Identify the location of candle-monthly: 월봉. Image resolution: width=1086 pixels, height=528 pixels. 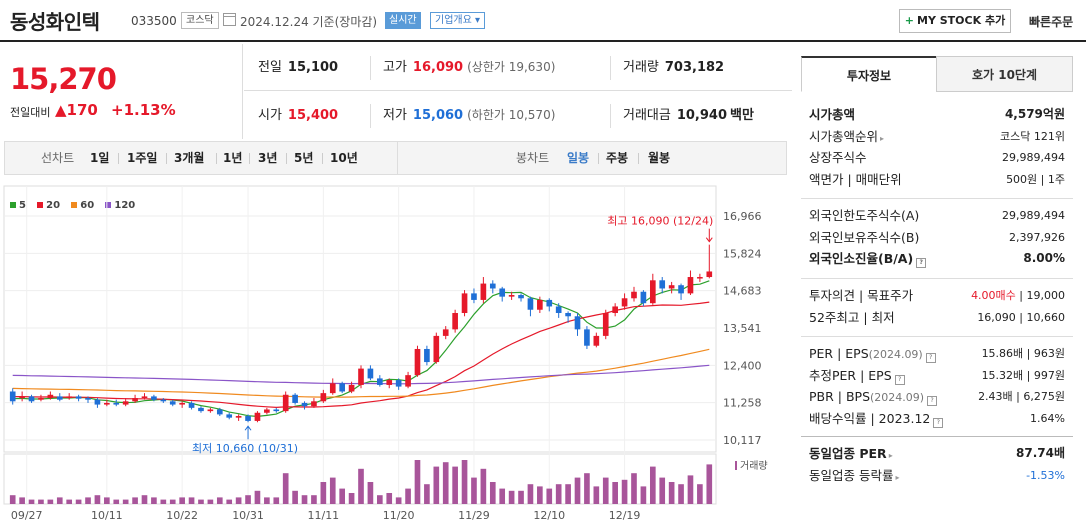
(659, 158).